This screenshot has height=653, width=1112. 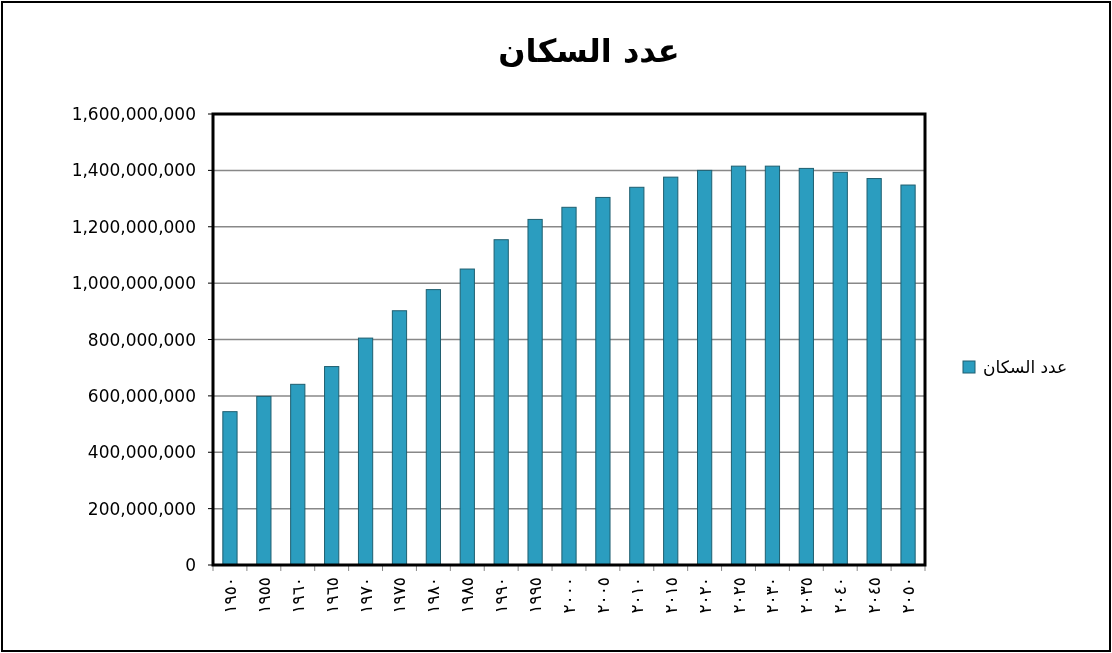 What do you see at coordinates (704, 595) in the screenshot?
I see `x-tick-label: ٢٠٢٠` at bounding box center [704, 595].